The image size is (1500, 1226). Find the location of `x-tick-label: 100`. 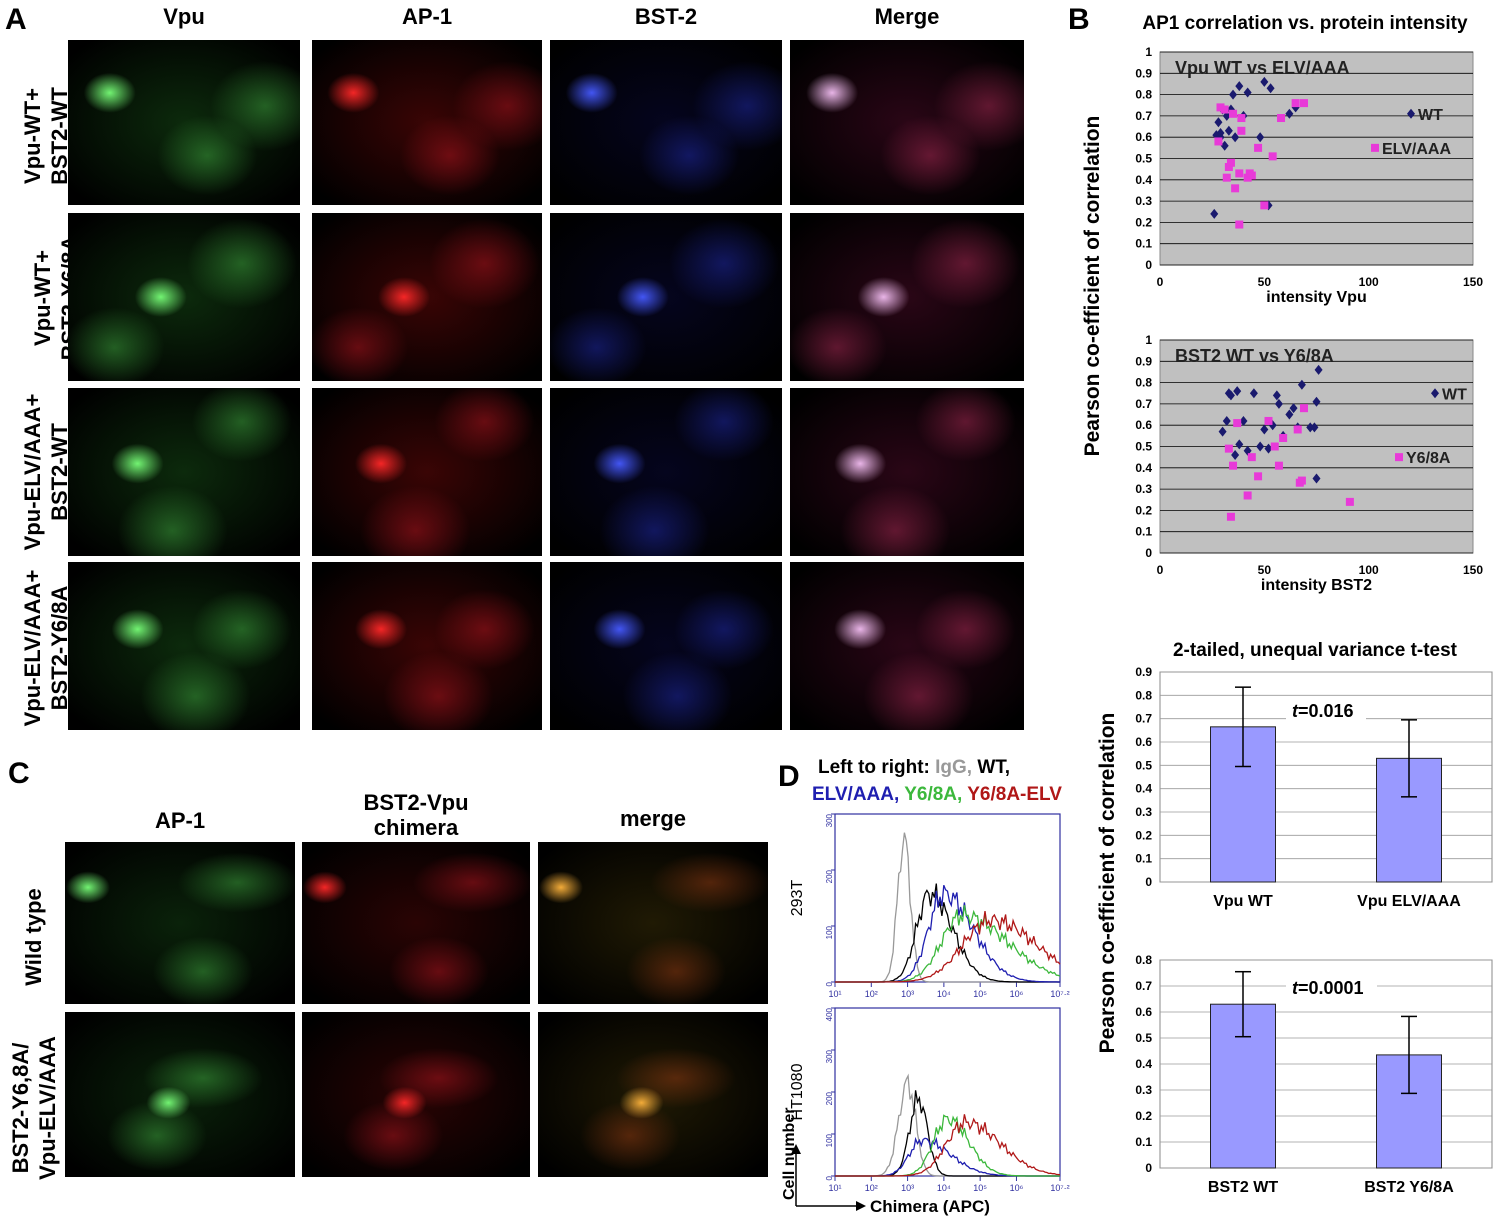

x-tick-label: 100 is located at coordinates (1369, 570).